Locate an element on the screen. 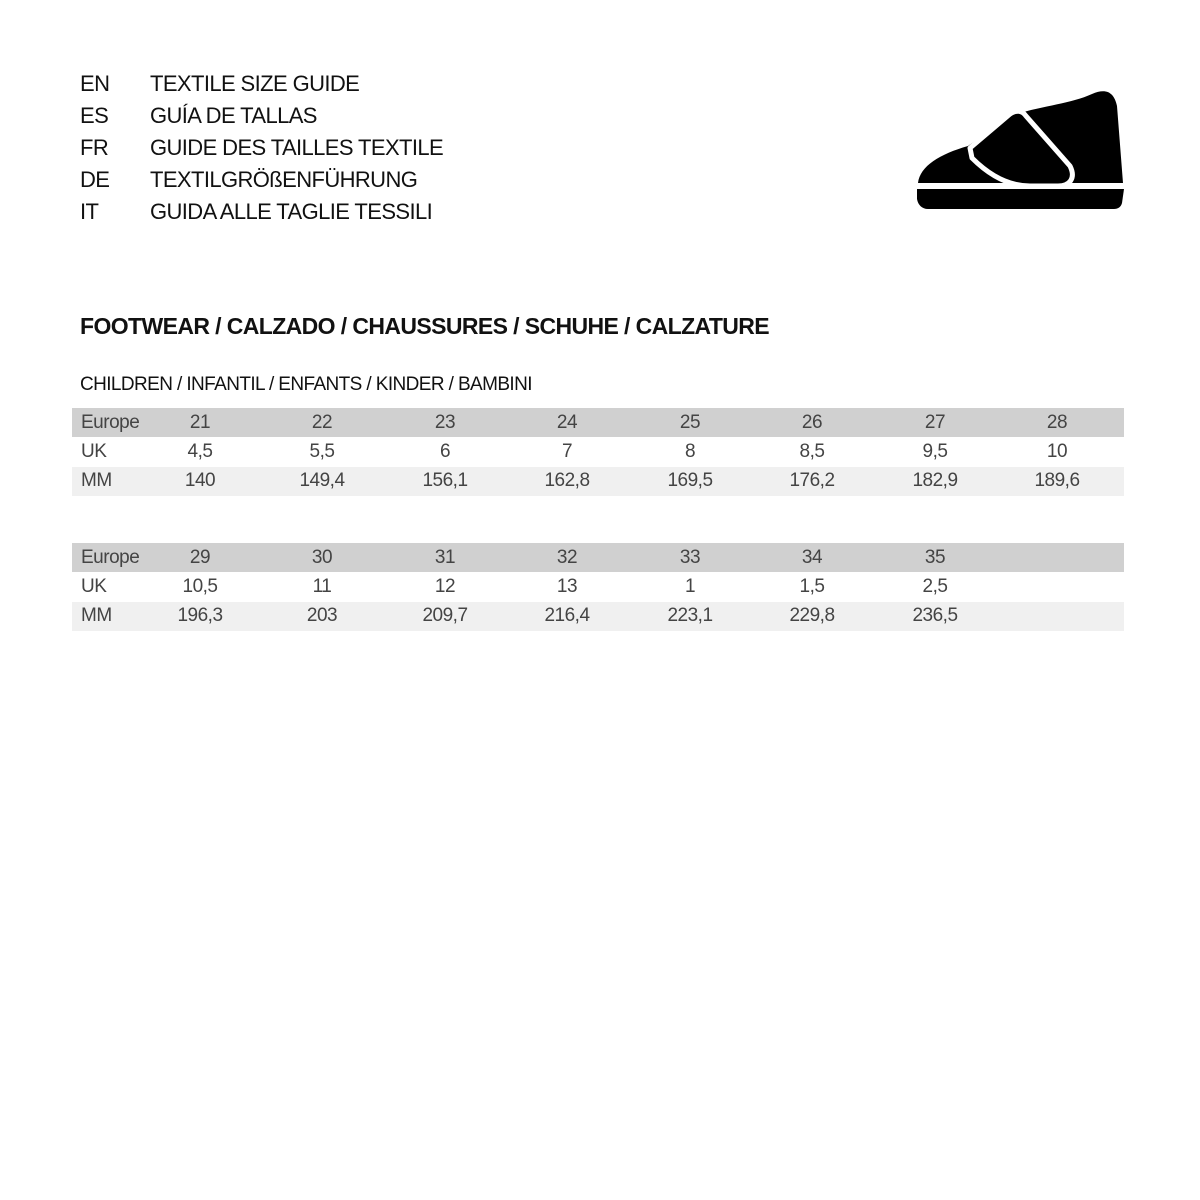  table-cell: 25 is located at coordinates (690, 422).